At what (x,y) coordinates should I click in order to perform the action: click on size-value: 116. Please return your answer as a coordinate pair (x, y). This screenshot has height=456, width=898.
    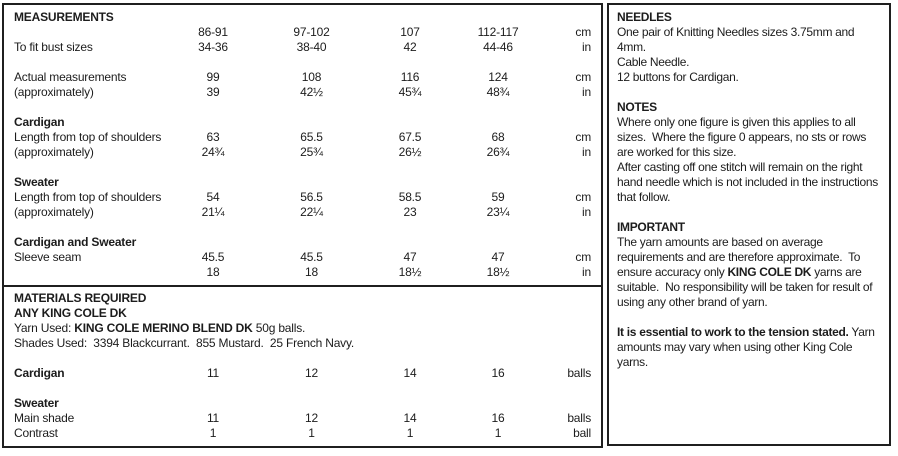
    Looking at the image, I should click on (410, 77).